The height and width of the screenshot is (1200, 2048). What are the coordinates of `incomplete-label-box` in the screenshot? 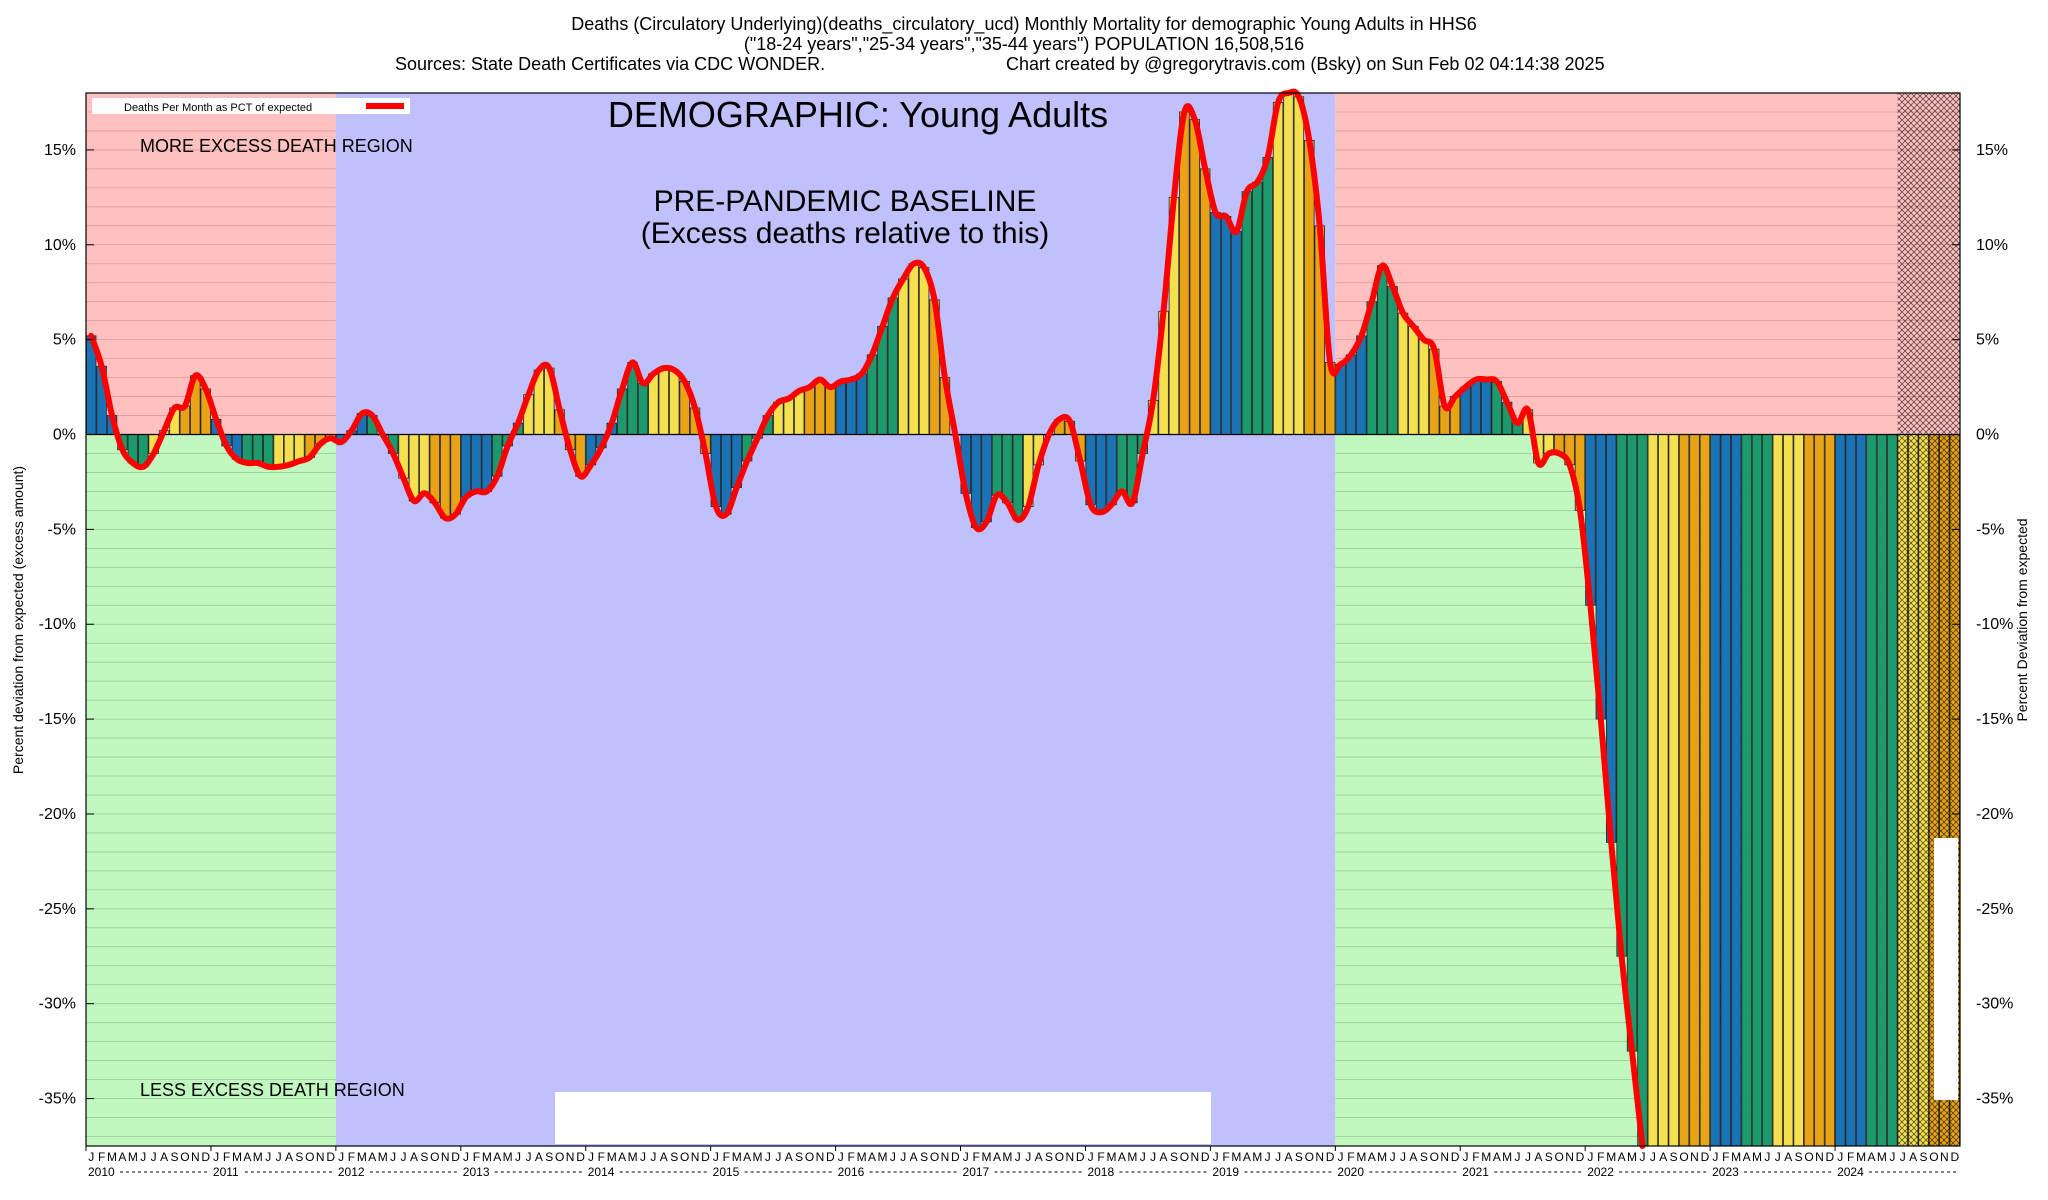 It's located at (1946, 969).